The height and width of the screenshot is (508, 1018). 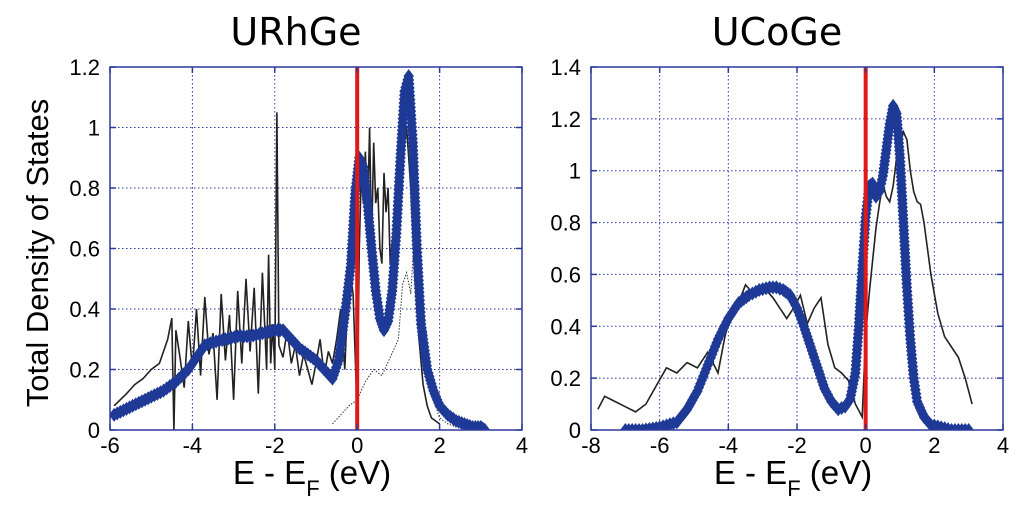 I want to click on x-tick-label: -8, so click(x=591, y=445).